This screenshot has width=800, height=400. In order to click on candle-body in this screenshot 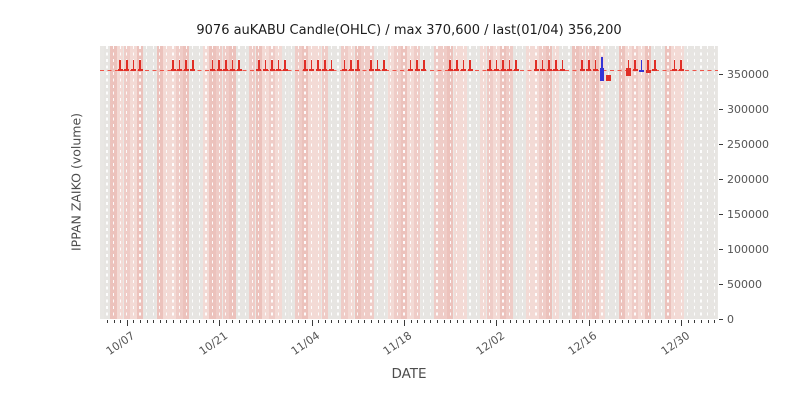, I will do `click(628, 72)`.